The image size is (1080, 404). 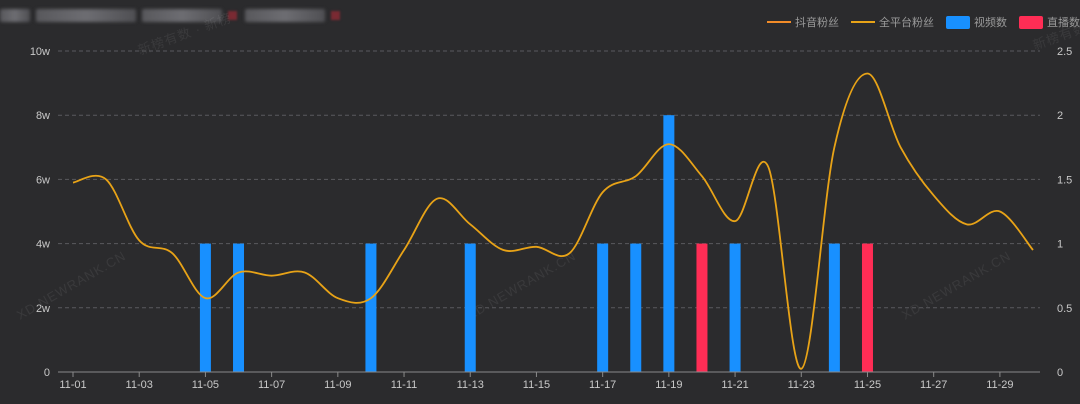 I want to click on legend-item-douyin-fans: 抖音粉丝, so click(x=803, y=22).